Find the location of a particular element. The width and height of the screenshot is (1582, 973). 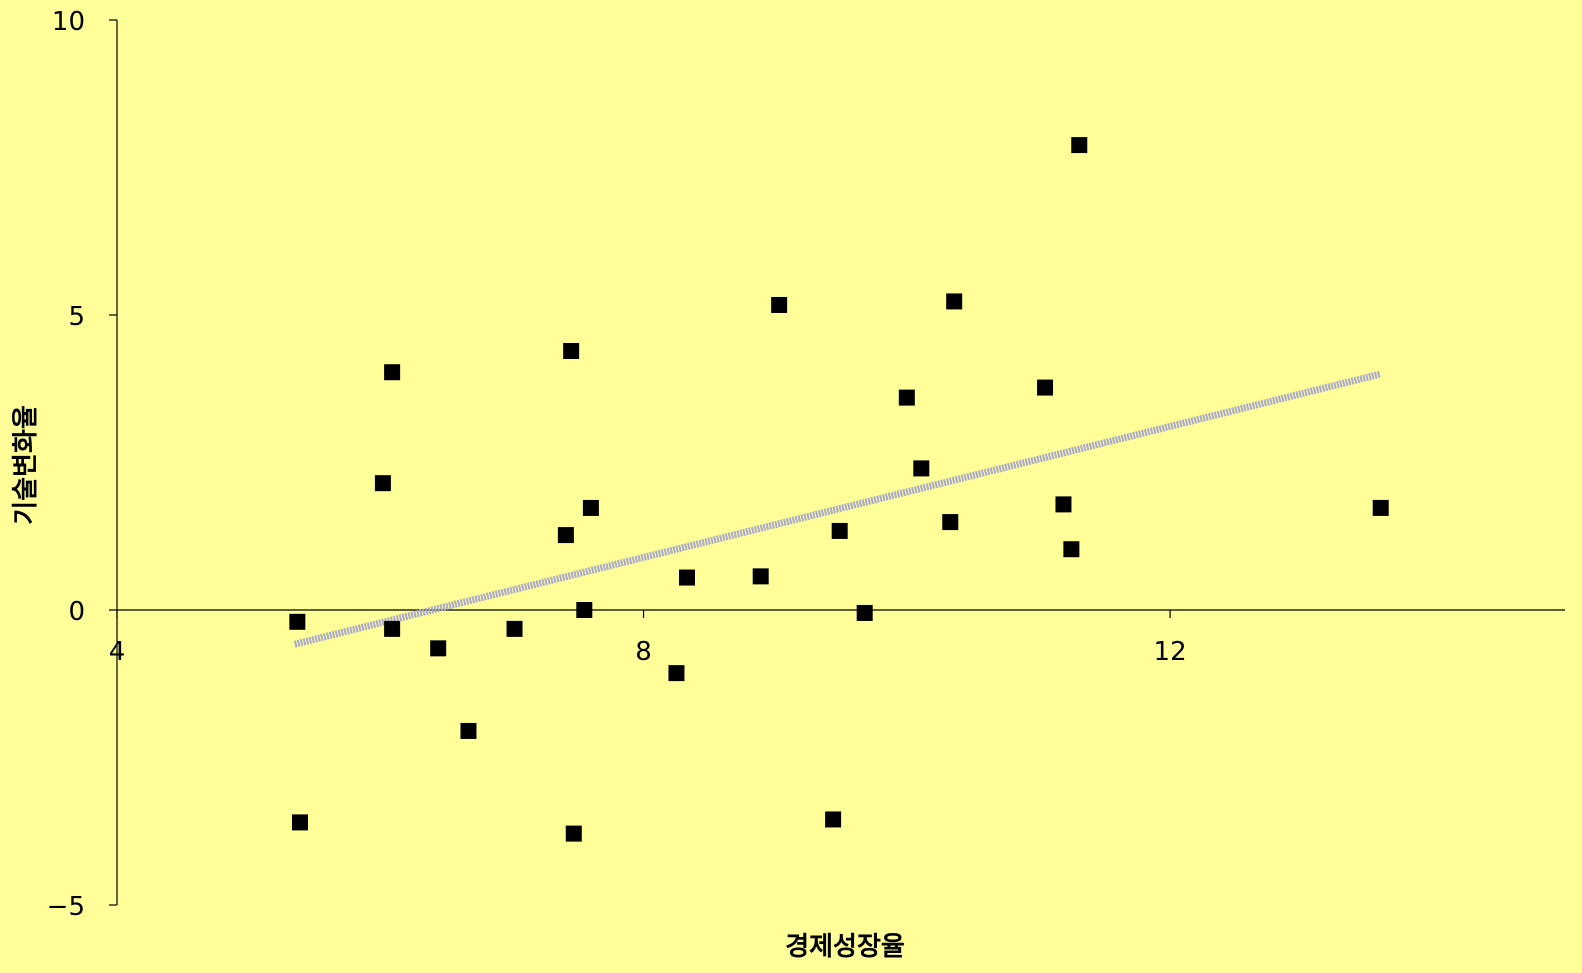

x-tick-label: 4 is located at coordinates (117, 652).